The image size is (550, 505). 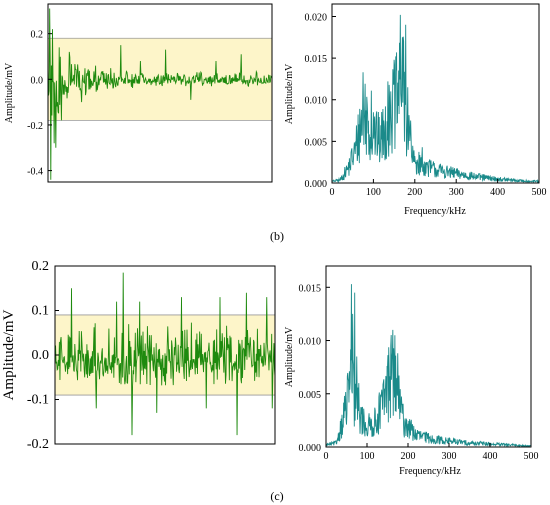 What do you see at coordinates (438, 188) in the screenshot?
I see `x-ticks-b-freq: 0 100 200 300 400 500` at bounding box center [438, 188].